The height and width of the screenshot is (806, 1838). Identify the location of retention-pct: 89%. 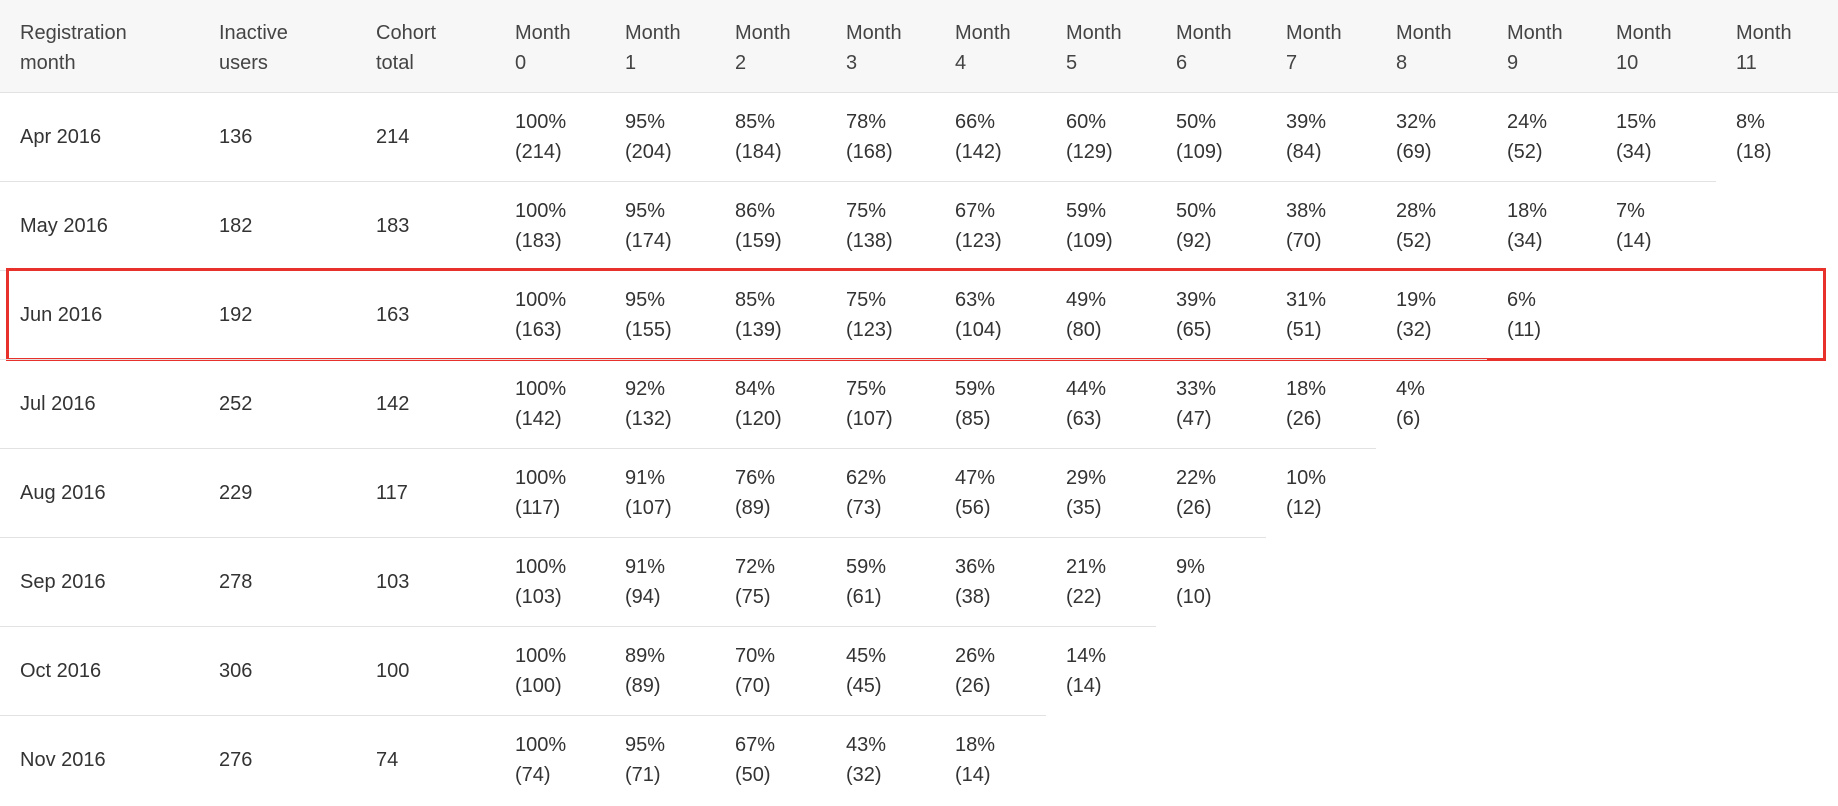
(645, 655).